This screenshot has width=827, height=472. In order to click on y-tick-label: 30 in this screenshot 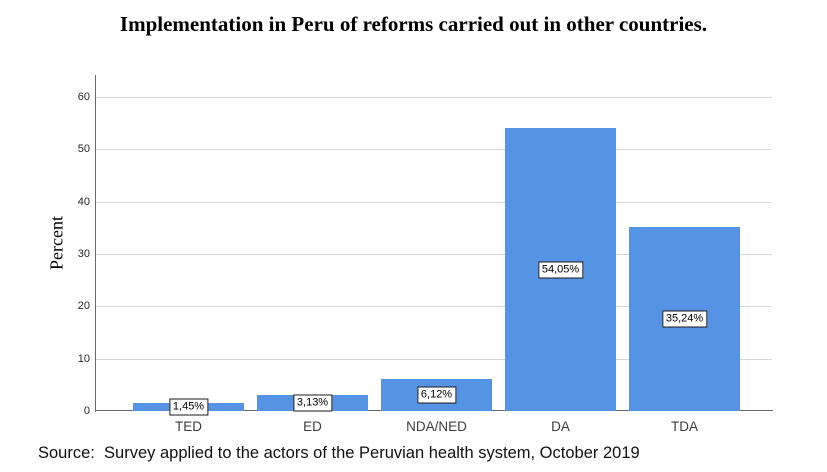, I will do `click(83, 254)`.